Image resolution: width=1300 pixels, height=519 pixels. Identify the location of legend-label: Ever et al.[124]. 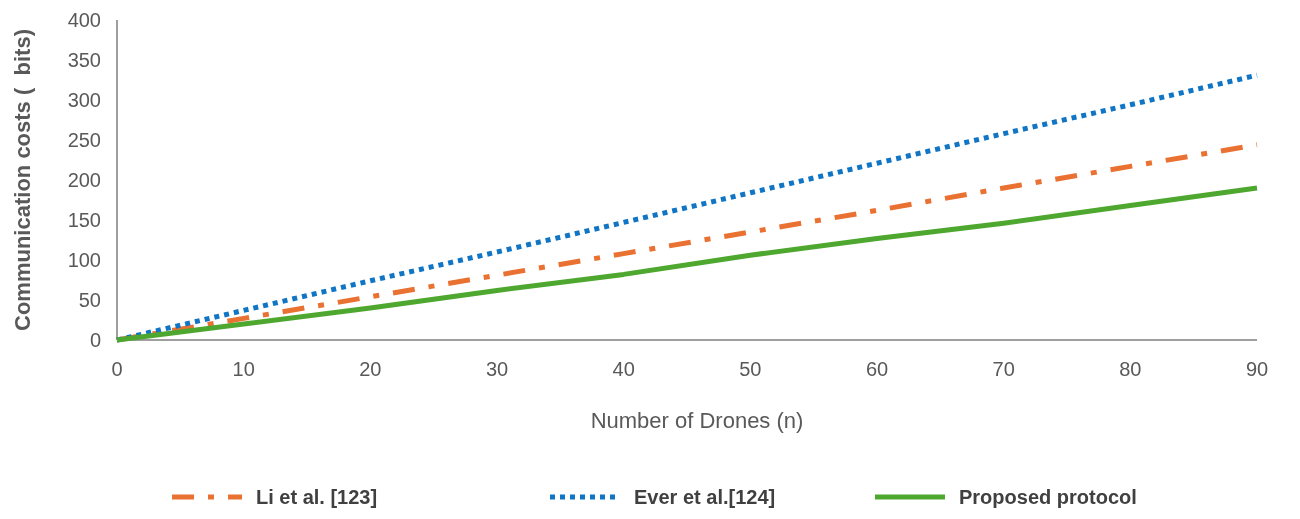
(705, 497).